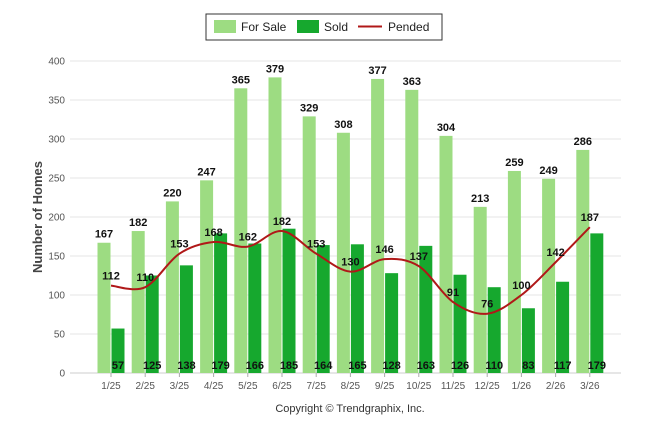 The height and width of the screenshot is (434, 646). Describe the element at coordinates (446, 128) in the screenshot. I see `data-label-for-sale: 304` at that location.